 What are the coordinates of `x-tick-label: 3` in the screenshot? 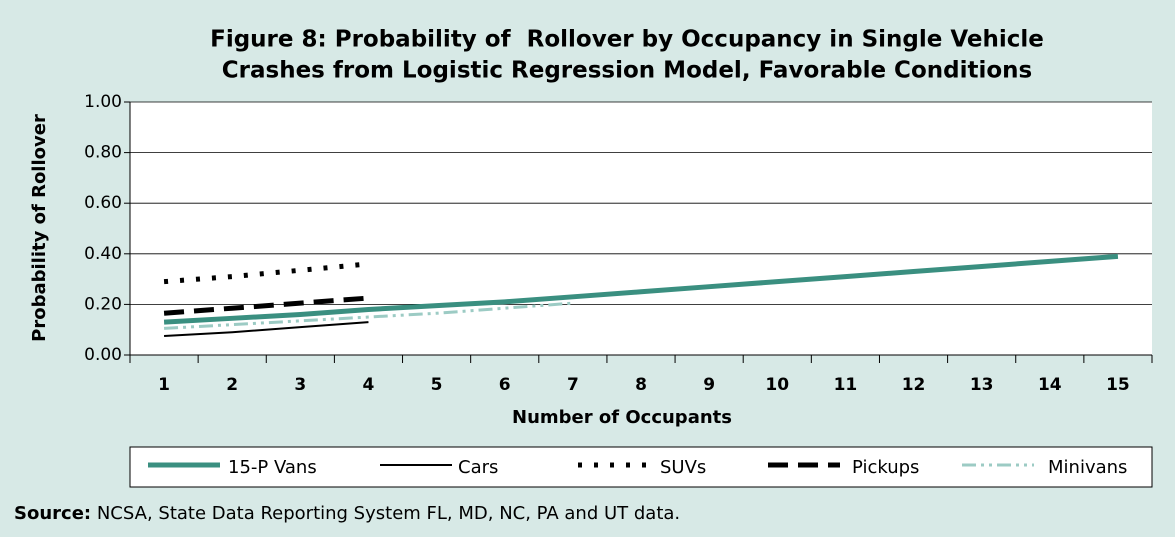 It's located at (300, 385).